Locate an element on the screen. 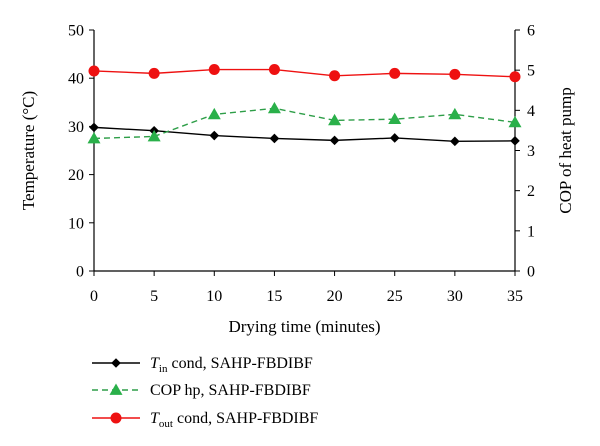  legend-label-1: COP hp, SAHP-FBDIBF is located at coordinates (230, 390).